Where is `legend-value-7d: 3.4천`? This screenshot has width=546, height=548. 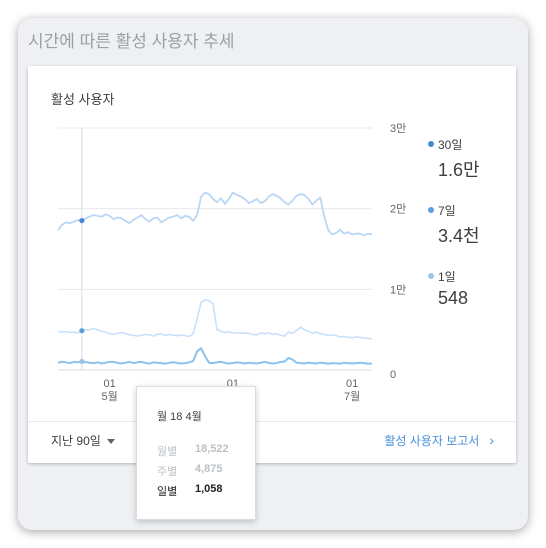 legend-value-7d: 3.4천 is located at coordinates (459, 236).